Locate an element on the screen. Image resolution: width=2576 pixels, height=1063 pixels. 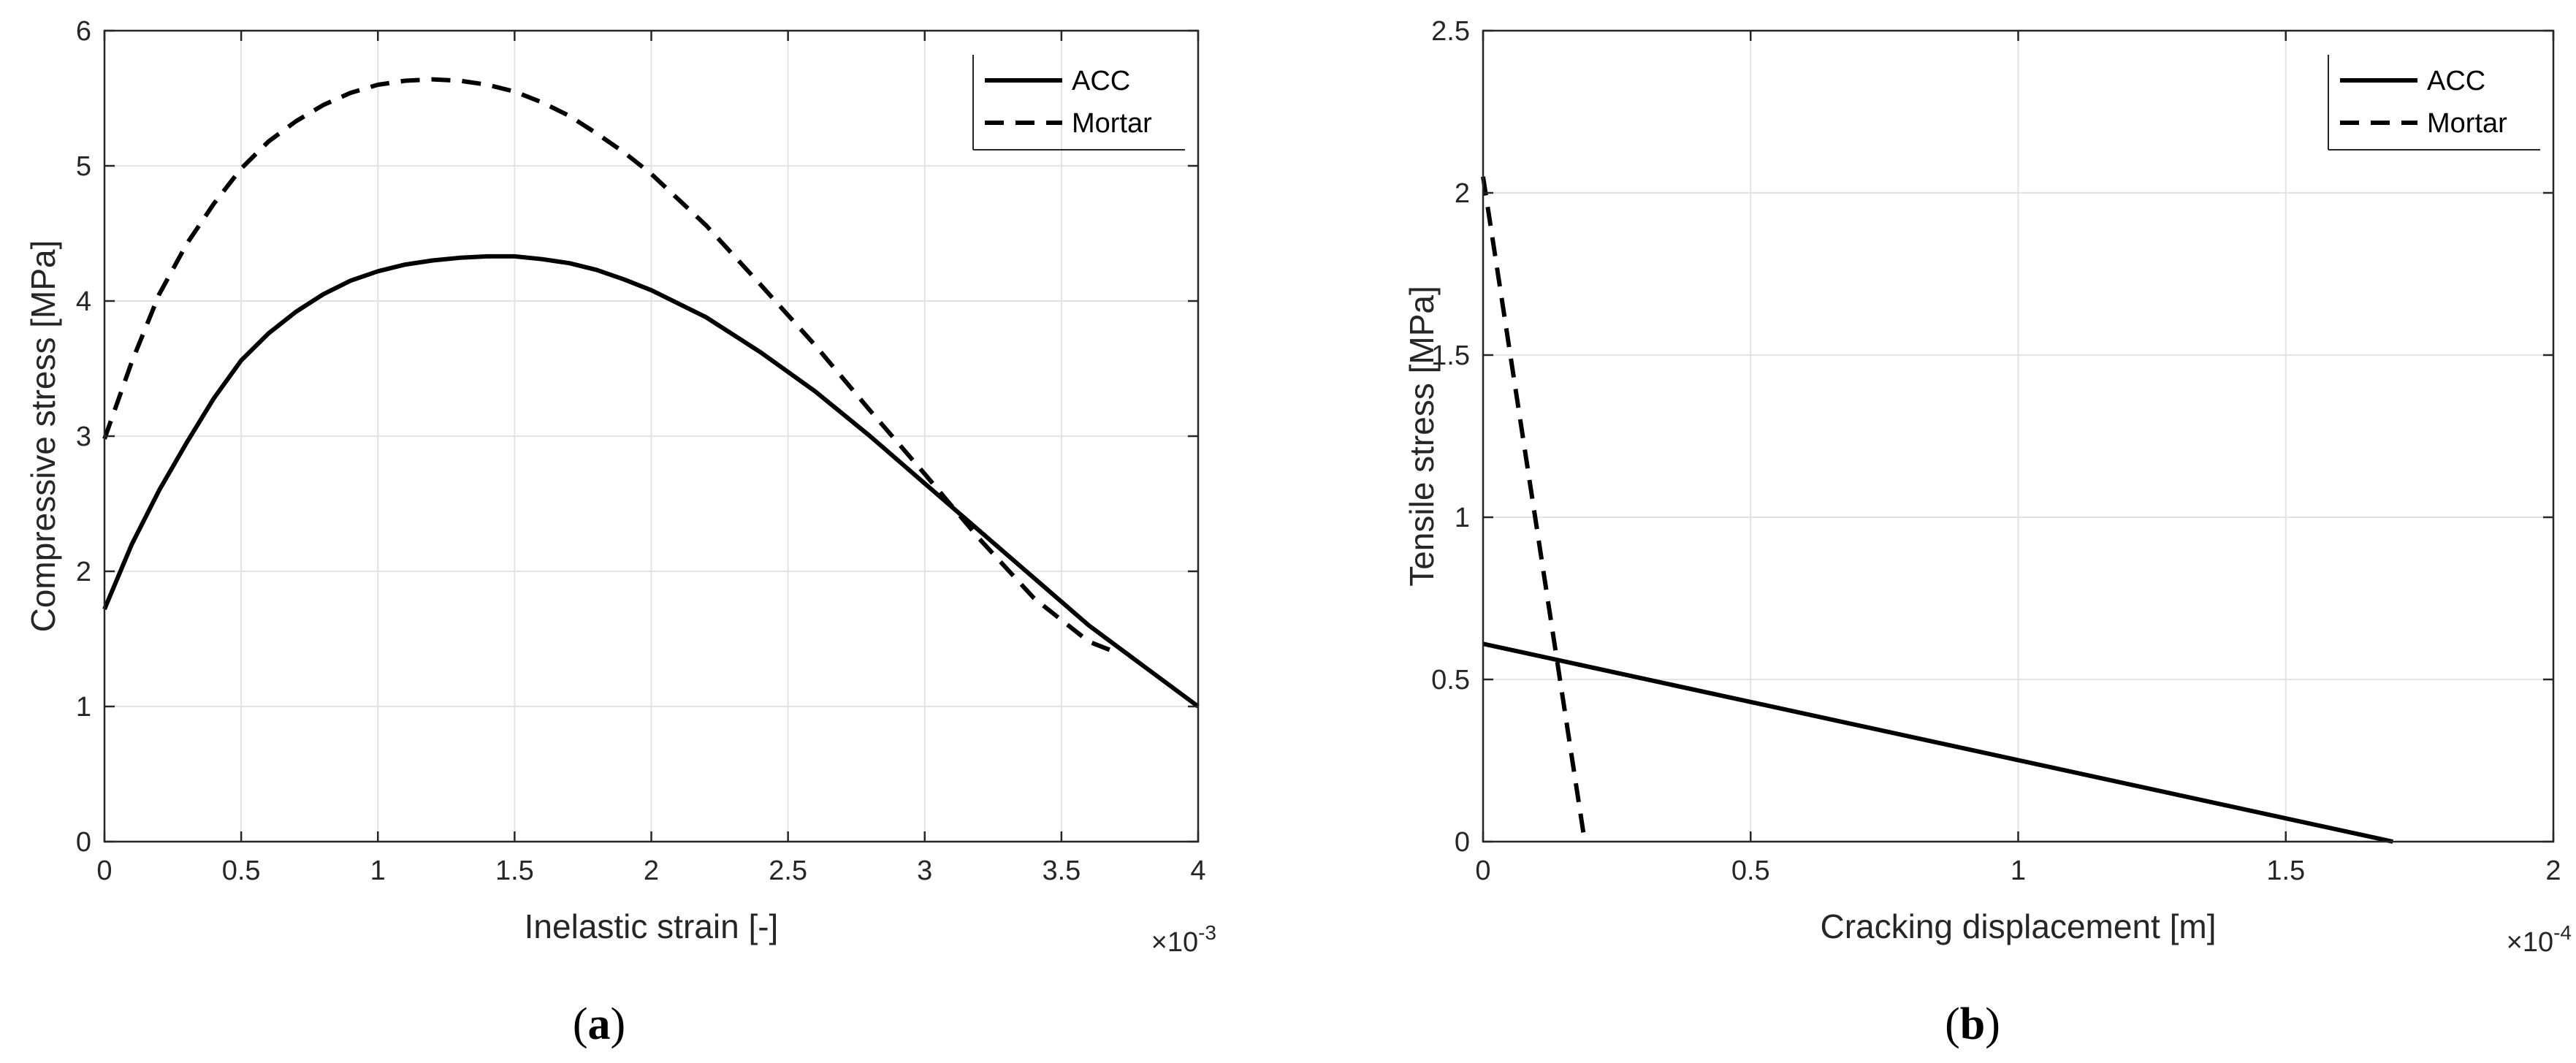
x-tick-label: 2.5 is located at coordinates (788, 871).